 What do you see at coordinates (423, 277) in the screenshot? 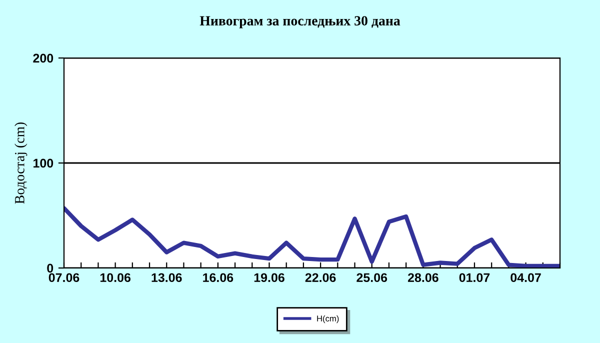
I see `x-tick-label: 28.06` at bounding box center [423, 277].